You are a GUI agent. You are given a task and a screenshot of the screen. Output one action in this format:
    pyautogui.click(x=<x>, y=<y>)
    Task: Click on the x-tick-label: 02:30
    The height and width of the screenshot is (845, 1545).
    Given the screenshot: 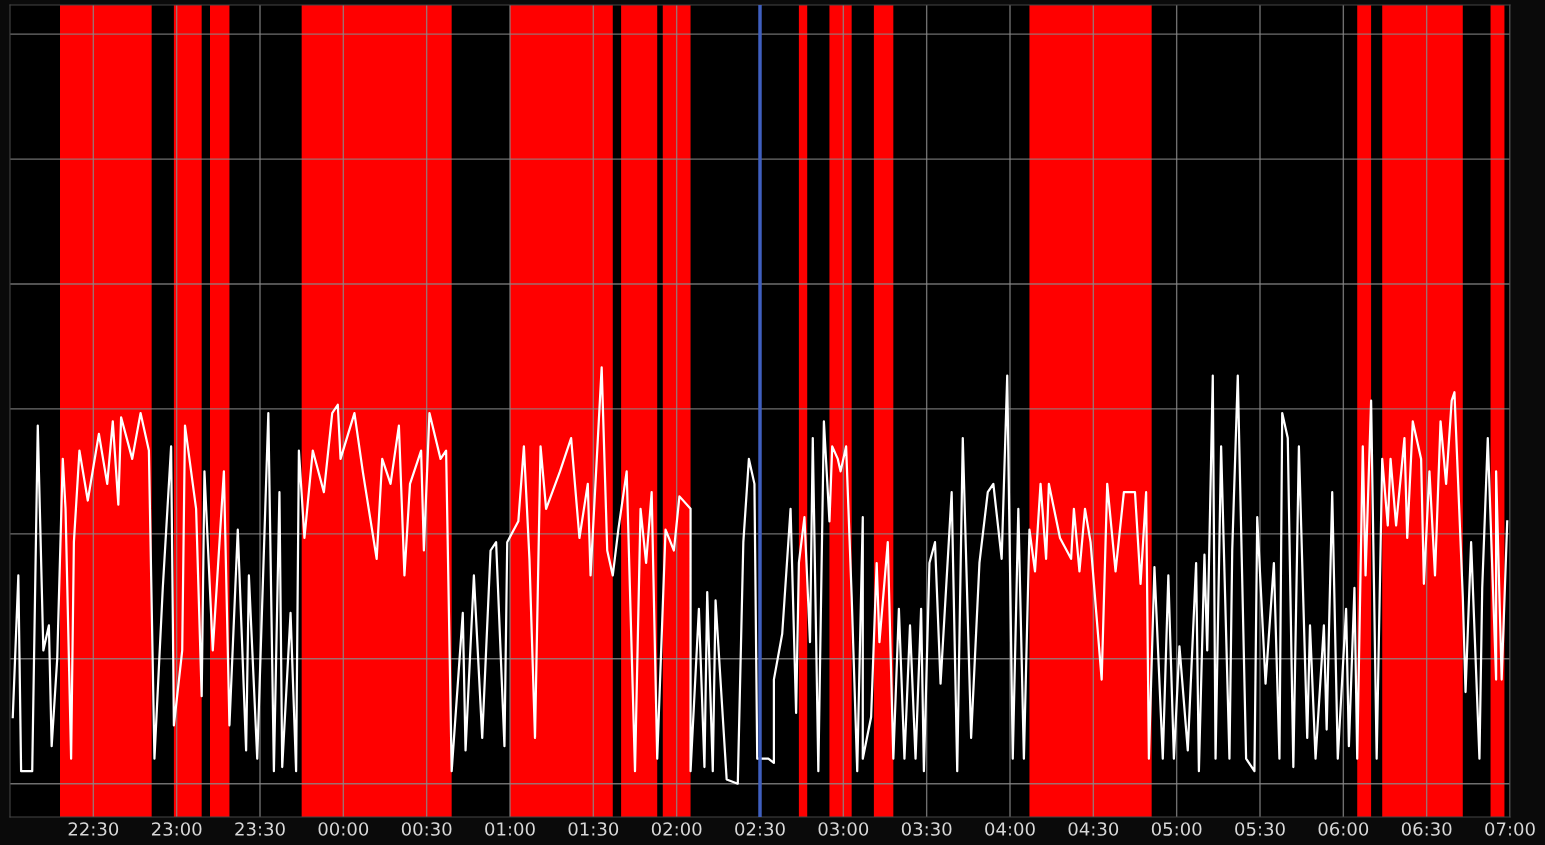 What is the action you would take?
    pyautogui.click(x=760, y=829)
    